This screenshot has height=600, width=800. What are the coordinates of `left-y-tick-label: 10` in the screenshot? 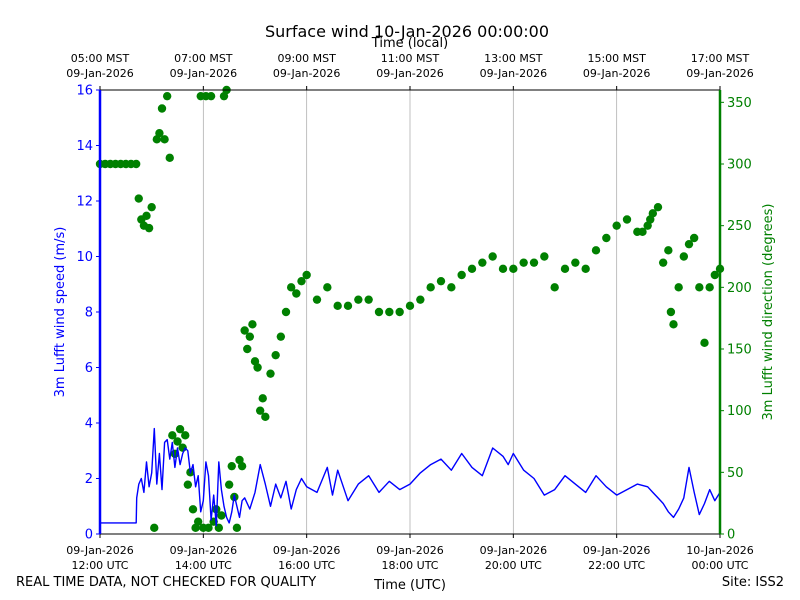 It's located at (84, 257).